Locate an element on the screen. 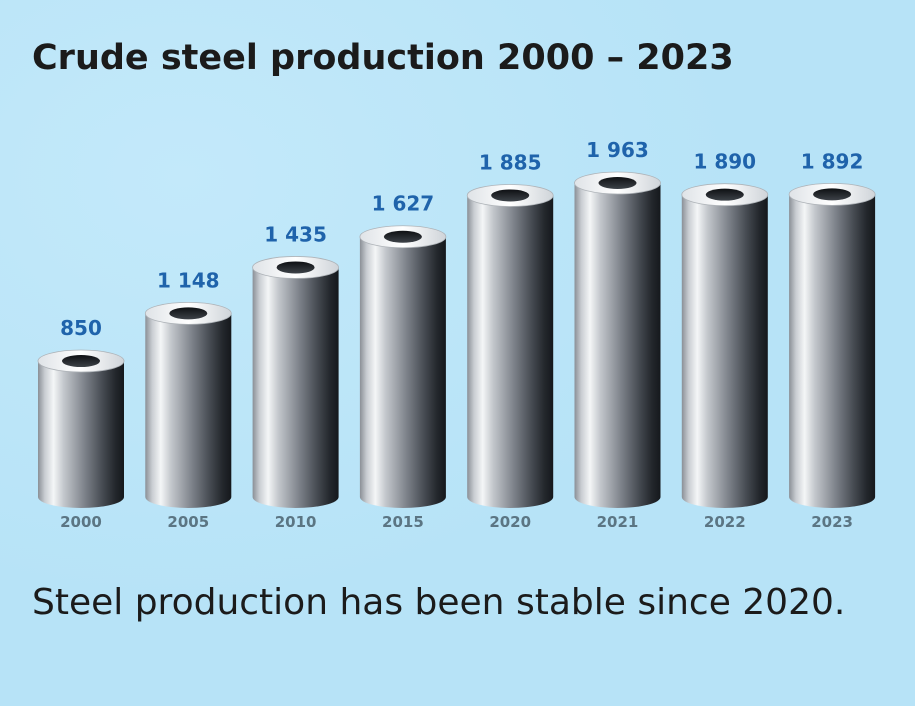 The height and width of the screenshot is (706, 915). bar-2022 is located at coordinates (725, 346).